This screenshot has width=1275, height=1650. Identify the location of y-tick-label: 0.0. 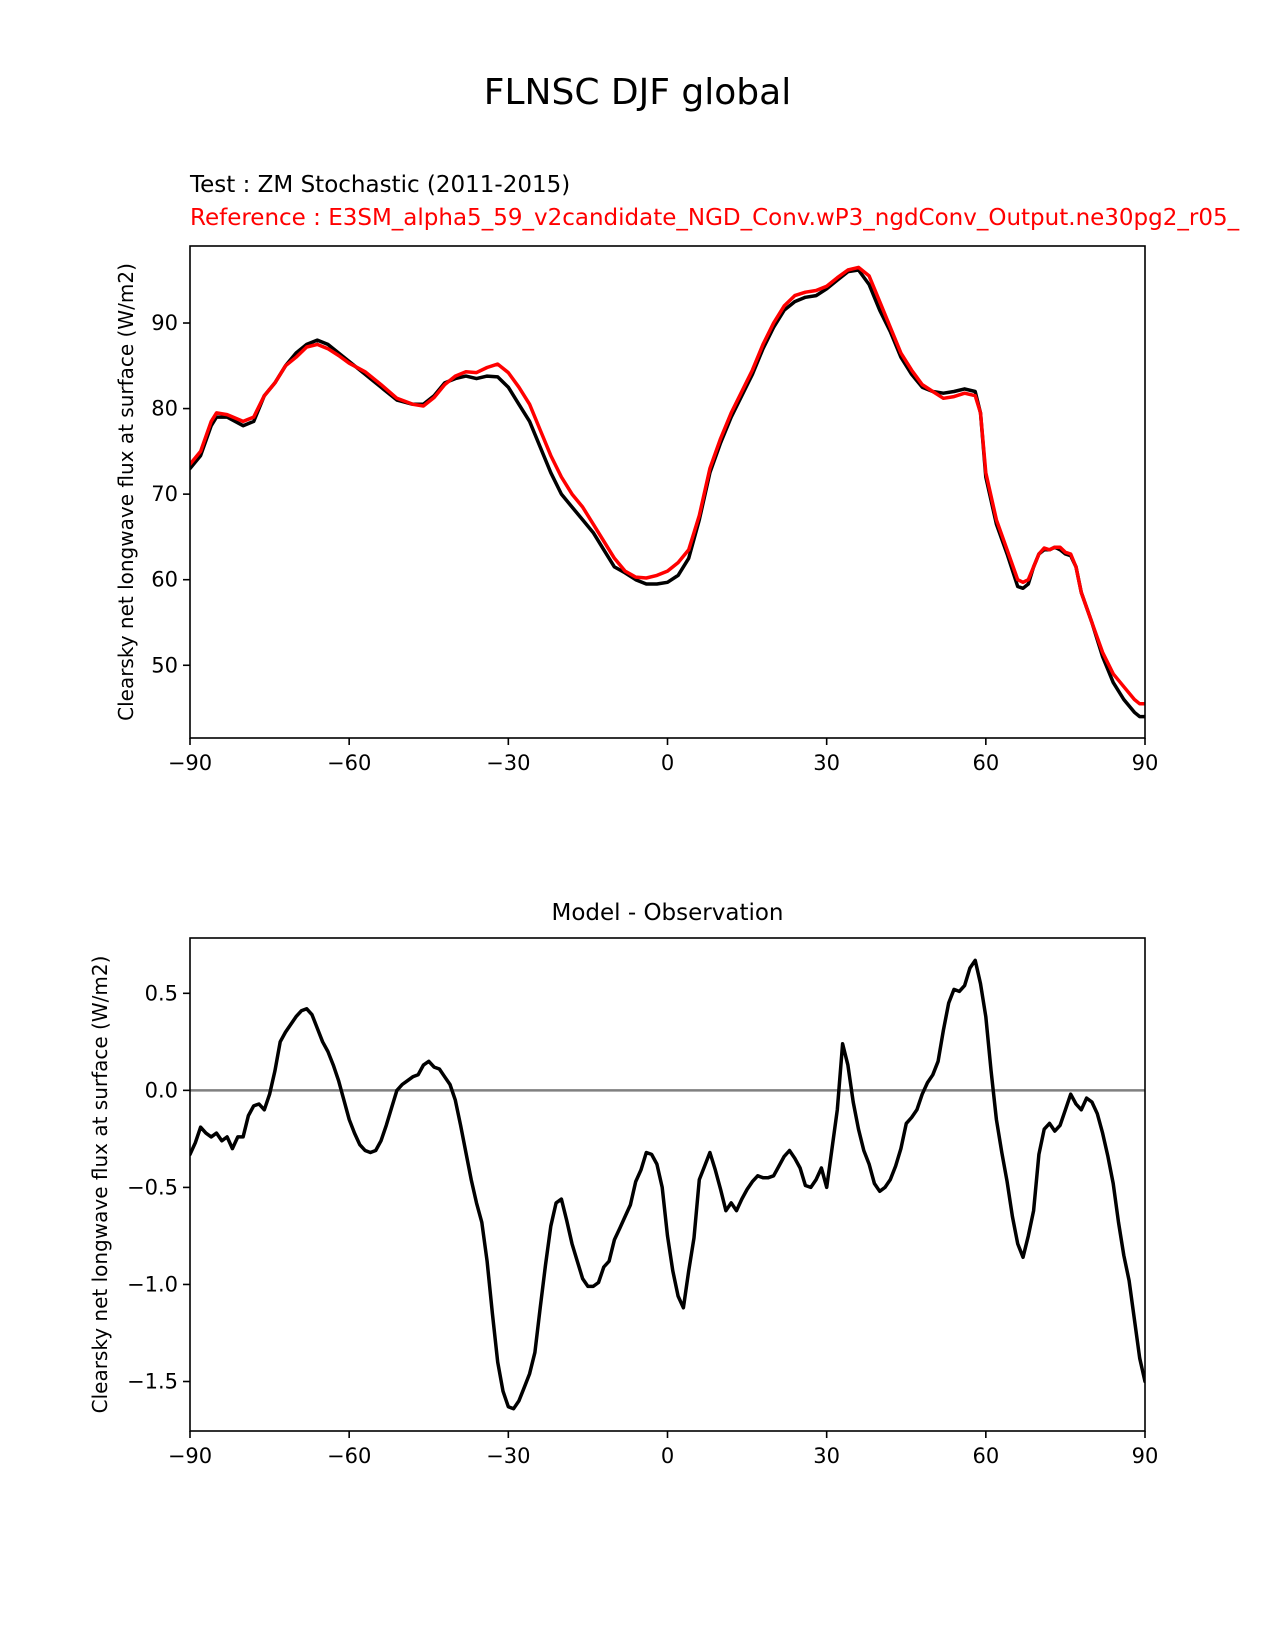
(161, 1090).